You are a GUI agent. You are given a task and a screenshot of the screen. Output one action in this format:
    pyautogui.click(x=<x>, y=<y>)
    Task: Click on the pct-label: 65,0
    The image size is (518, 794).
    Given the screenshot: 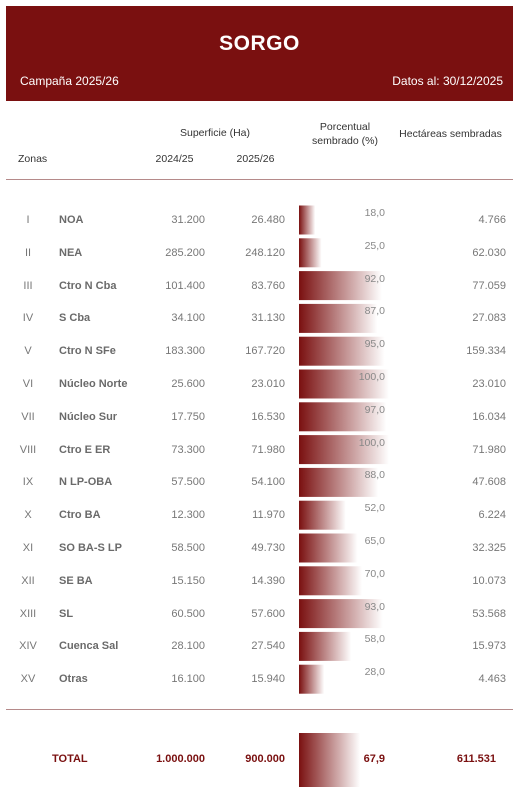 What is the action you would take?
    pyautogui.click(x=374, y=541)
    